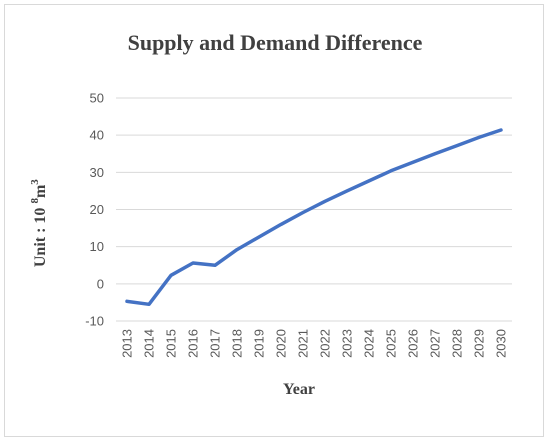 This screenshot has width=550, height=443. Describe the element at coordinates (391, 343) in the screenshot. I see `x-tick-label: 2025` at that location.